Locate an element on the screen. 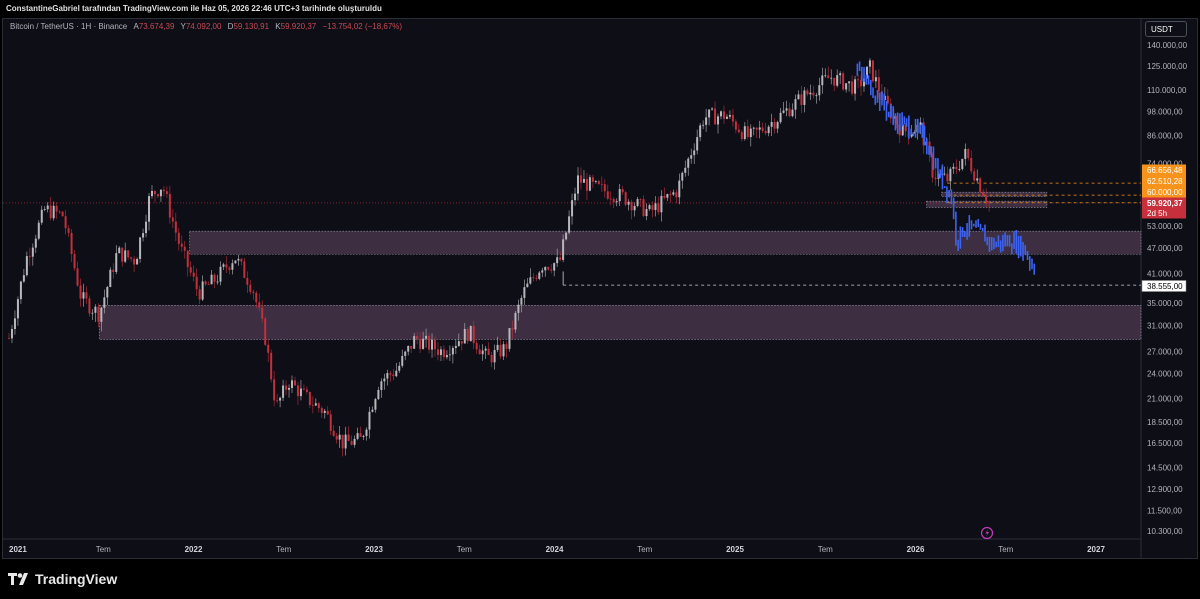 The image size is (1200, 599). x-tick-label: 2025 is located at coordinates (735, 549).